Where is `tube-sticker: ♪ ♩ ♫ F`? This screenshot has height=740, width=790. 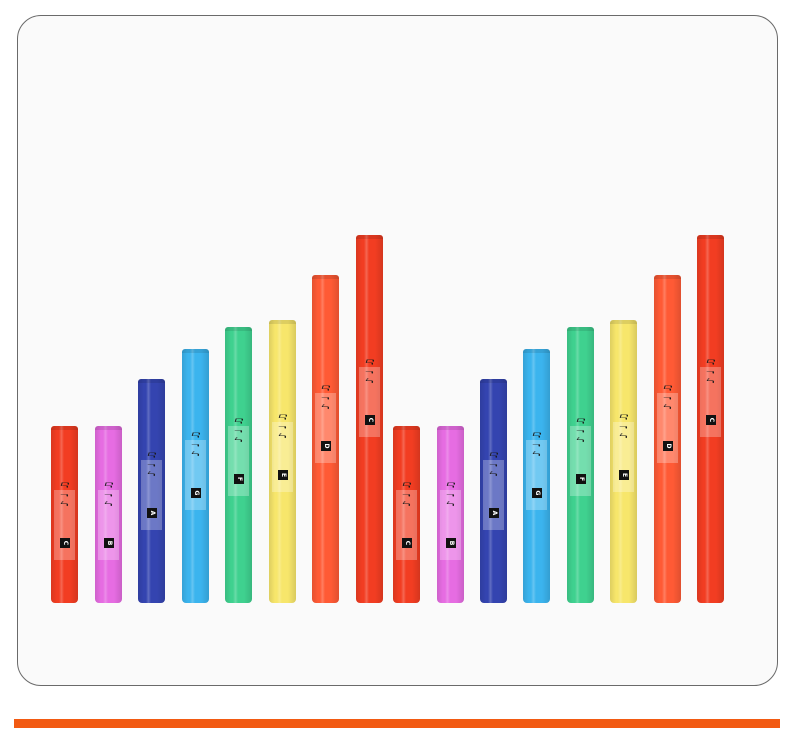
tube-sticker: ♪ ♩ ♫ F is located at coordinates (580, 456).